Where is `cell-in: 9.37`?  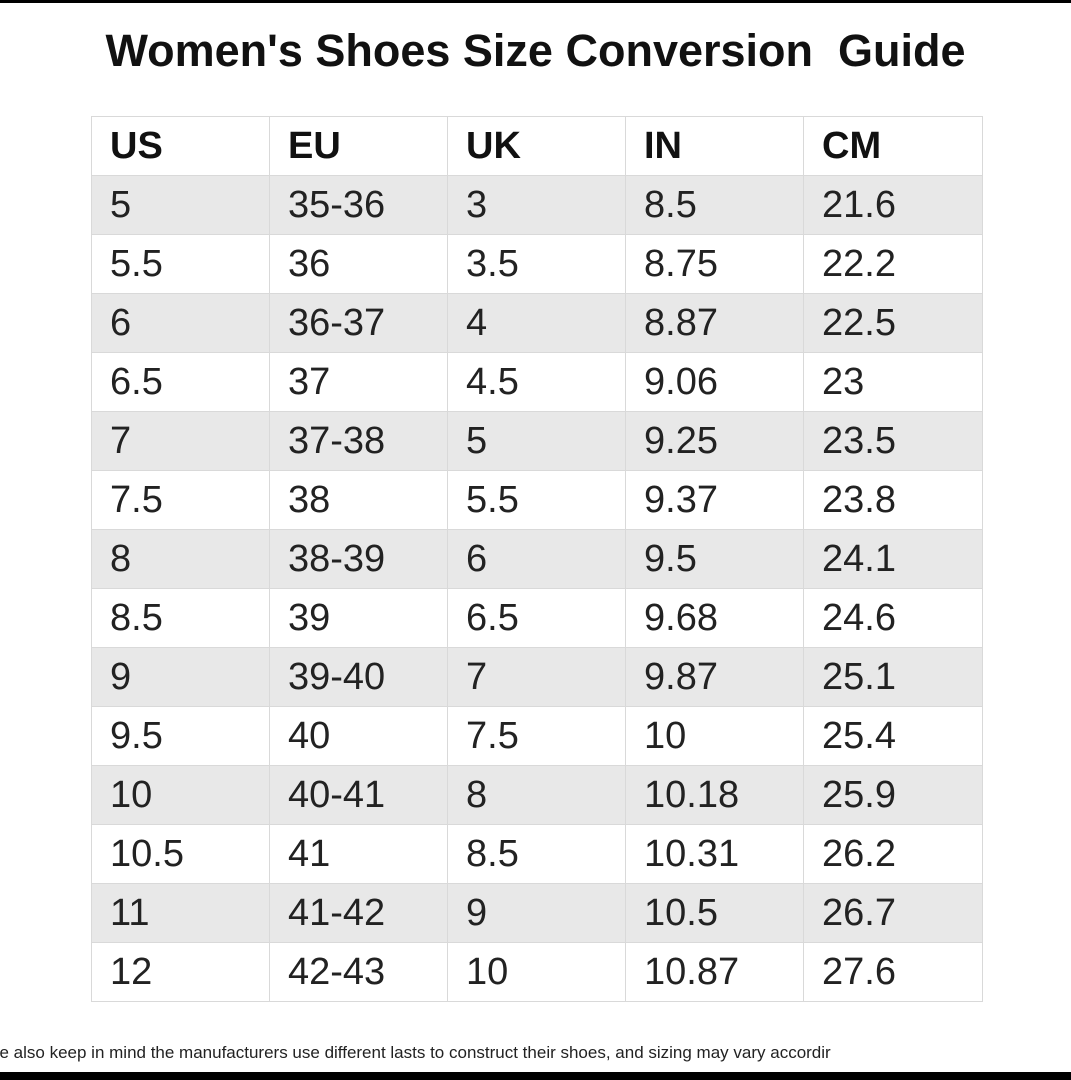 cell-in: 9.37 is located at coordinates (714, 500).